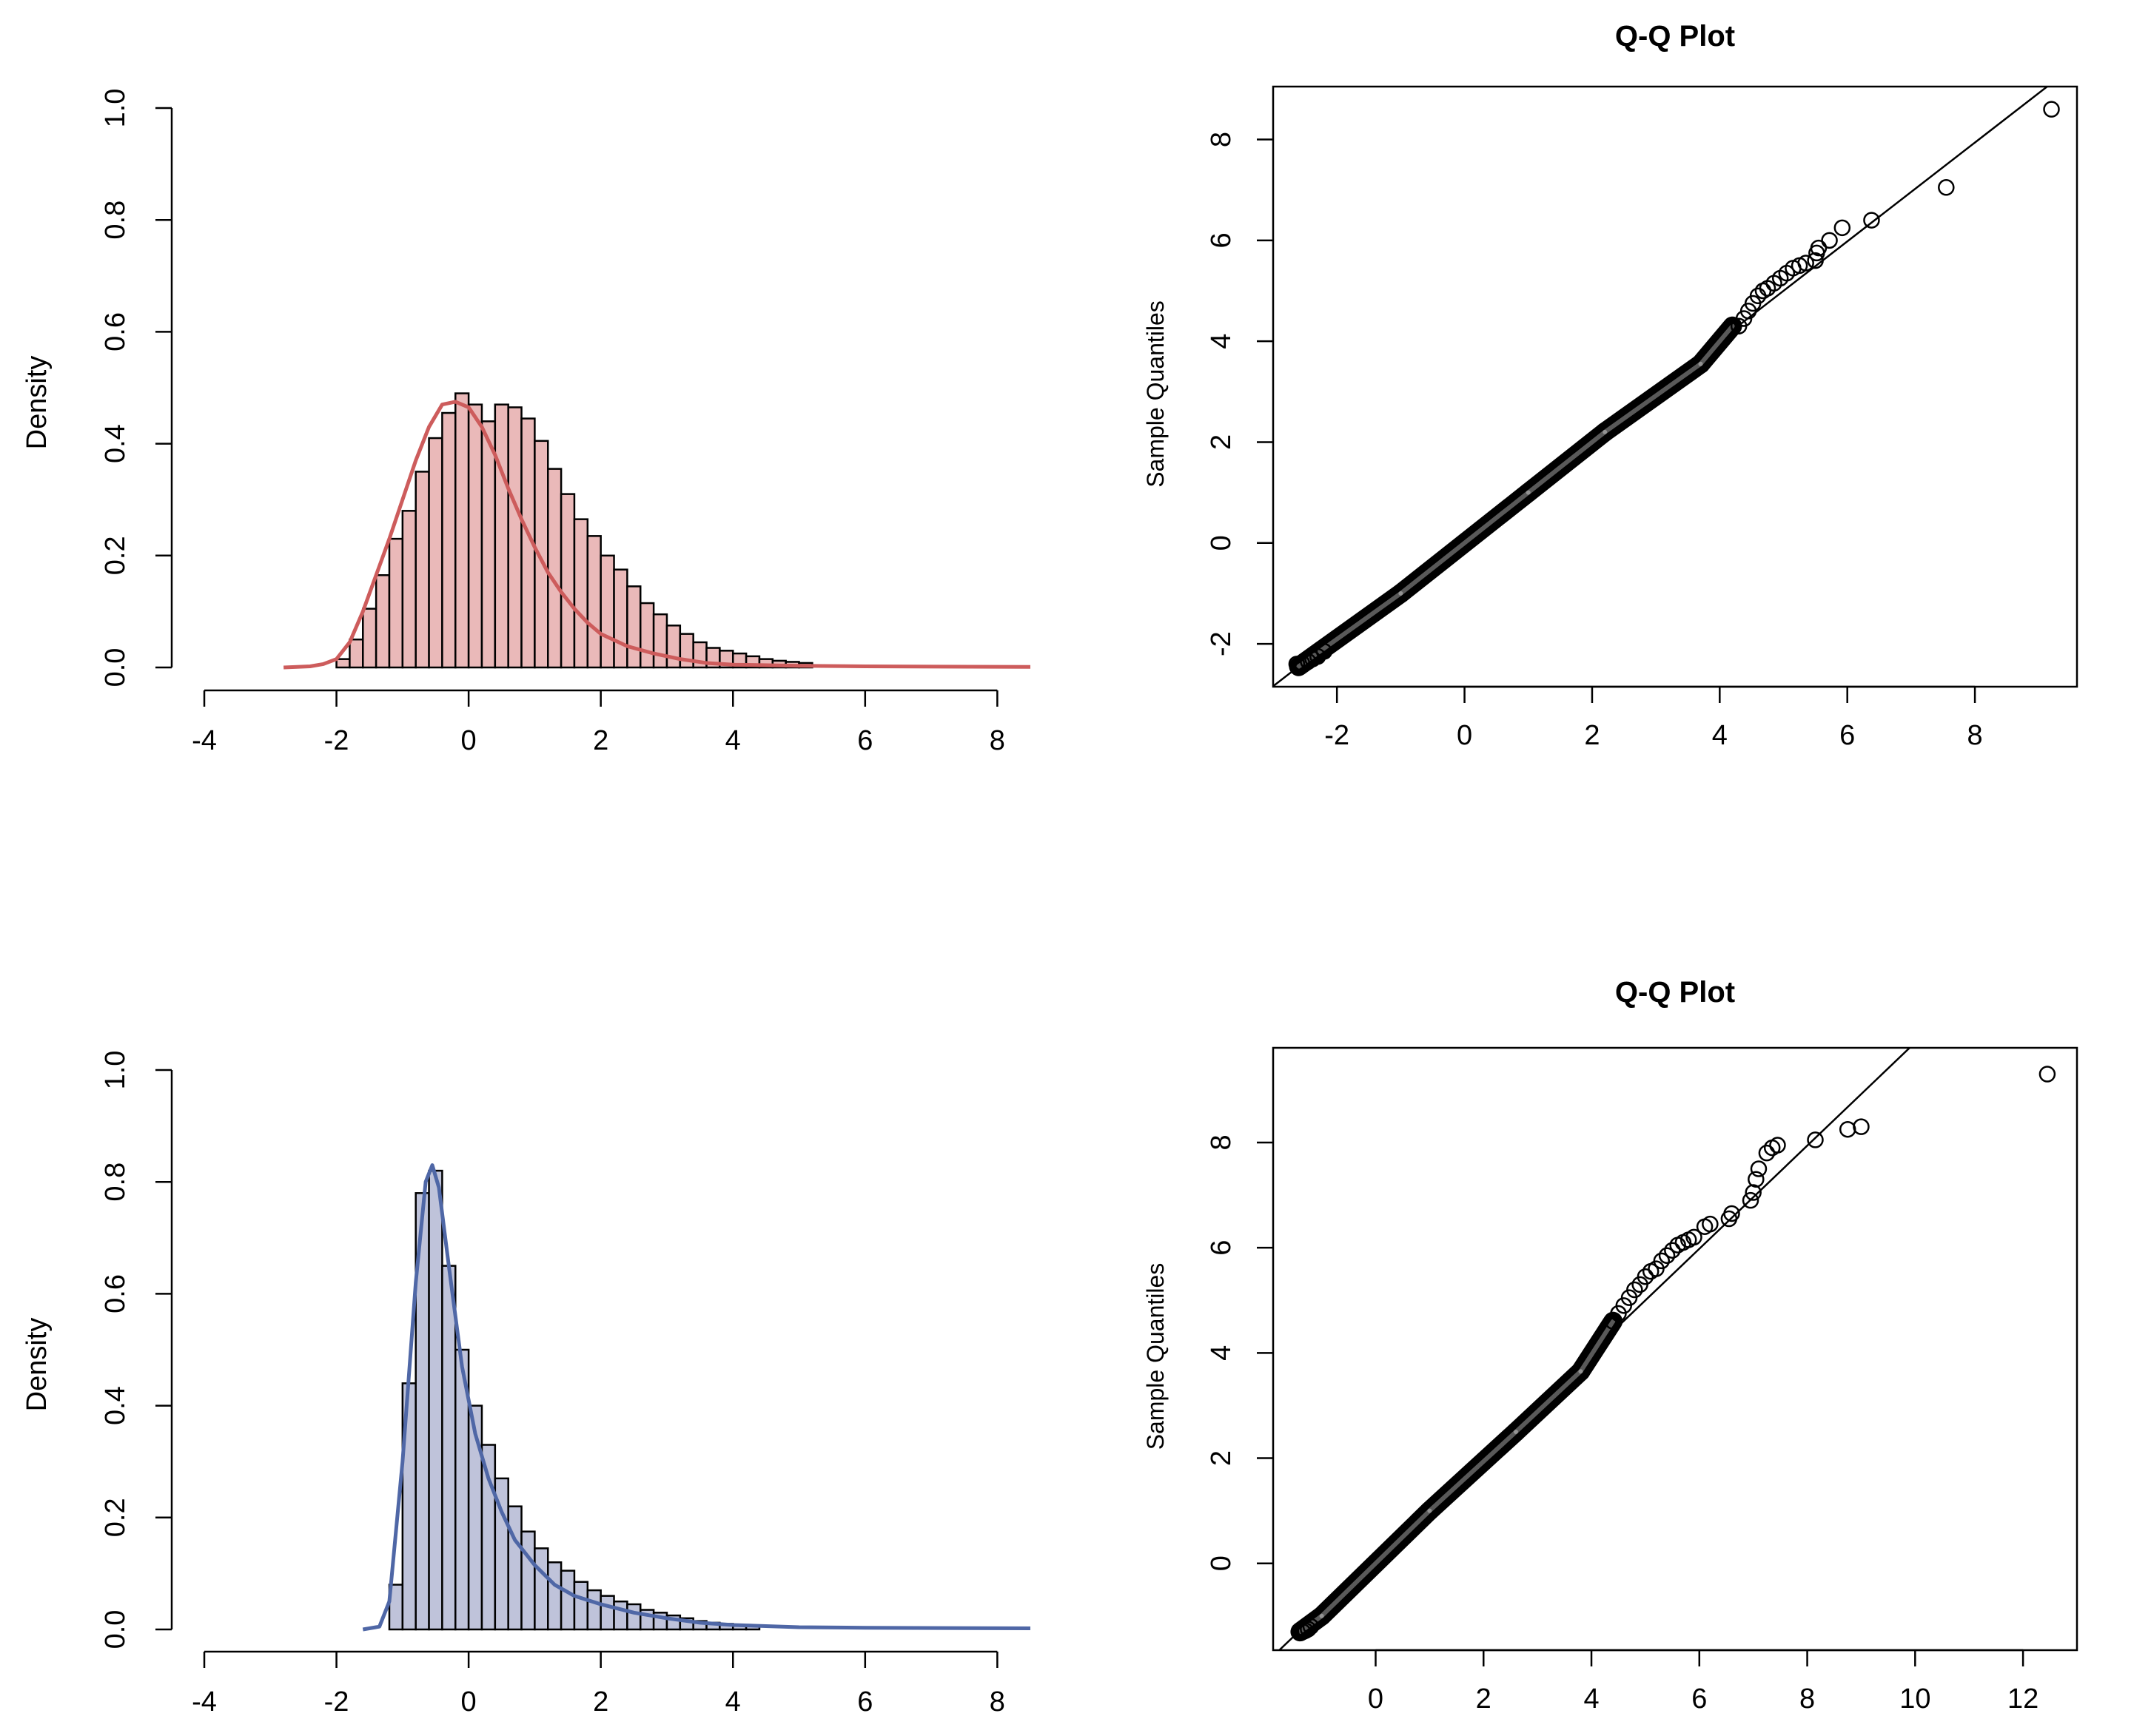 Image resolution: width=2151 pixels, height=1736 pixels. I want to click on y-axis-label: Sample Quantiles, so click(1155, 394).